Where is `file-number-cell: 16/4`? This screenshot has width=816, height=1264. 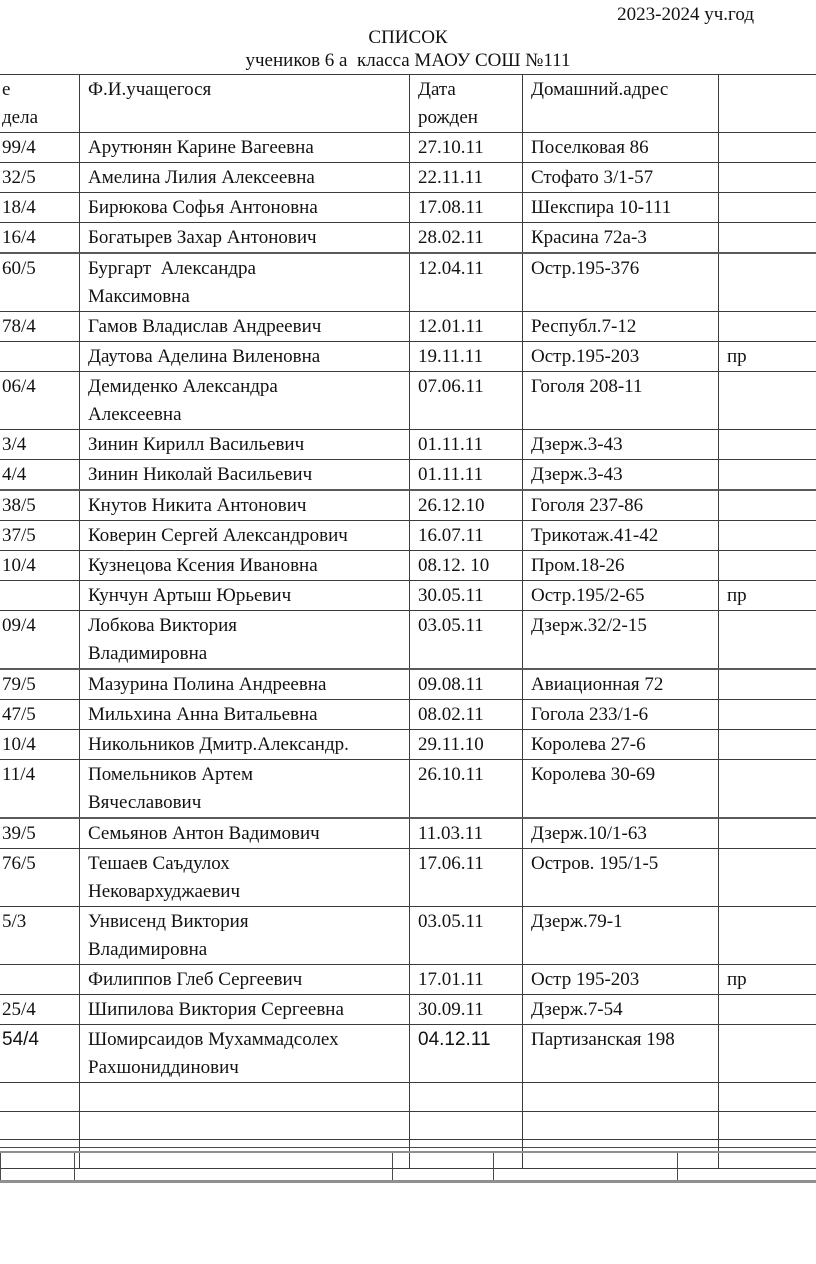
file-number-cell: 16/4 is located at coordinates (40, 238).